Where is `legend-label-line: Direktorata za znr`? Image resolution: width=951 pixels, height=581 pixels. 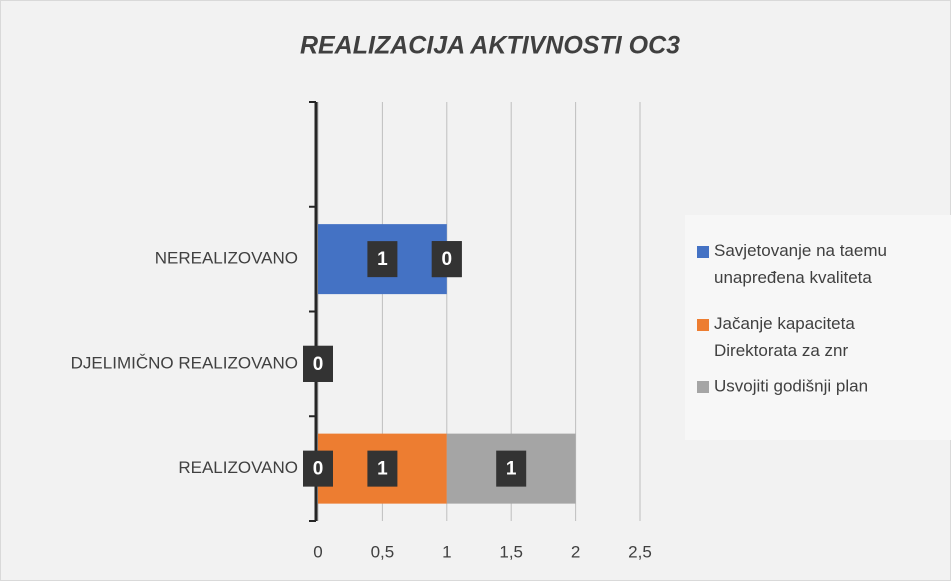 legend-label-line: Direktorata za znr is located at coordinates (781, 350).